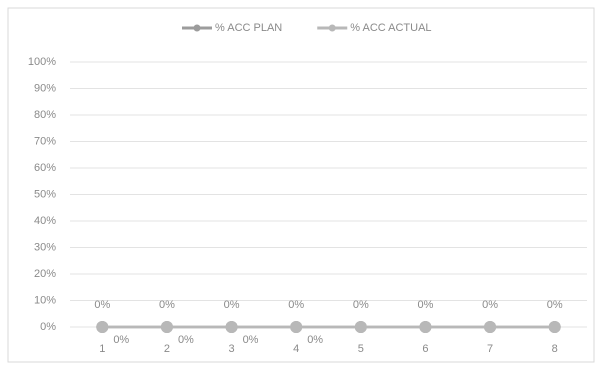 The image size is (601, 369). What do you see at coordinates (390, 28) in the screenshot?
I see `legend-label: % ACC ACTUAL` at bounding box center [390, 28].